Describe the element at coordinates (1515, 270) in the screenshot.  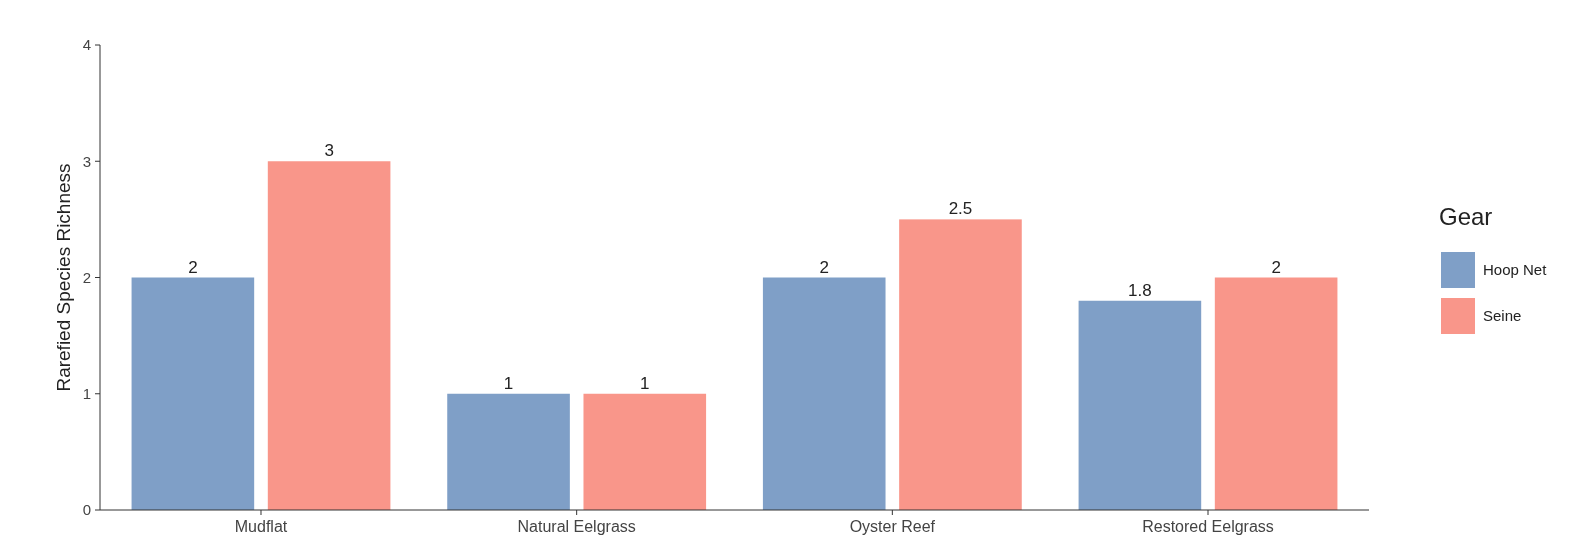
I see `legend-label: Hoop Net` at that location.